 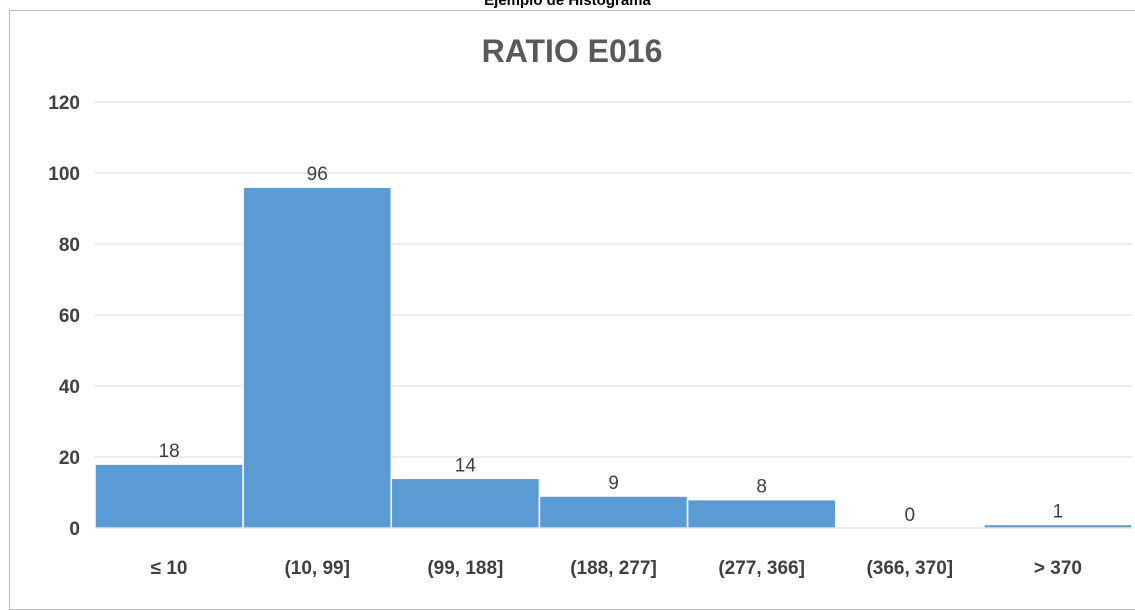 What do you see at coordinates (572, 51) in the screenshot?
I see `chart-title: RATIO E016` at bounding box center [572, 51].